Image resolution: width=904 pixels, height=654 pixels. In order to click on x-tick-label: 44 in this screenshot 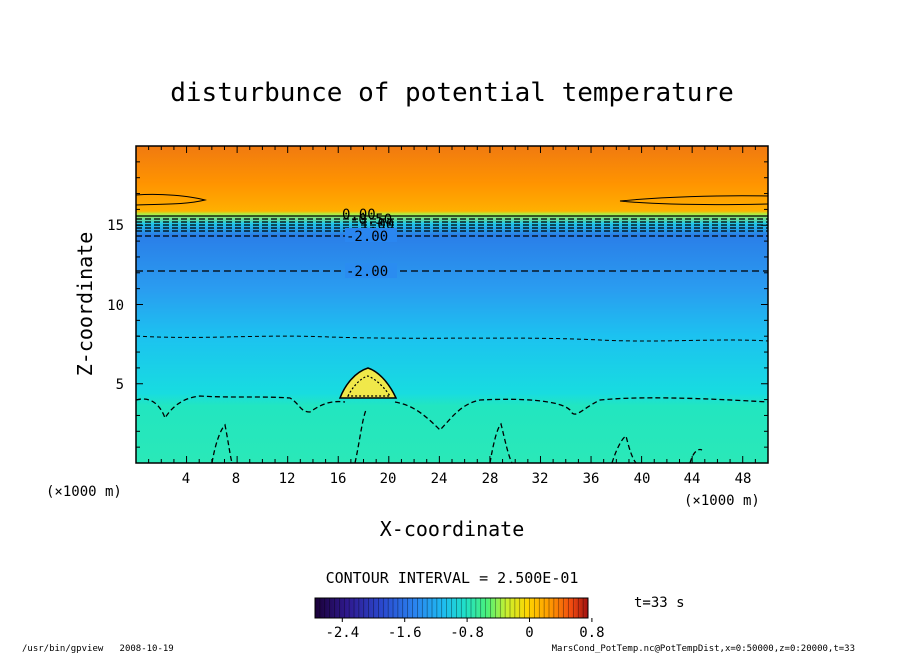, I will do `click(692, 479)`.